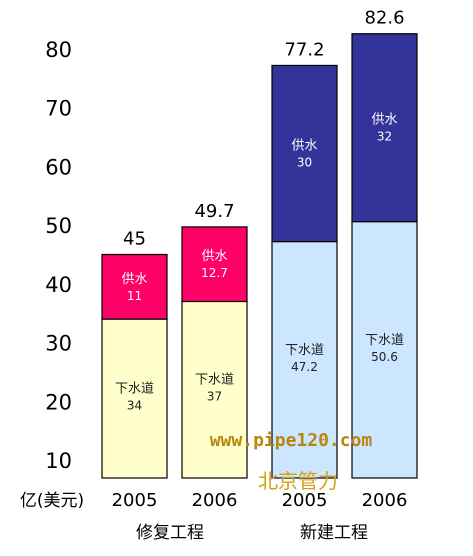  I want to click on y-axis-ticks: 10 20 30 40 50 60 70 80, so click(58, 255).